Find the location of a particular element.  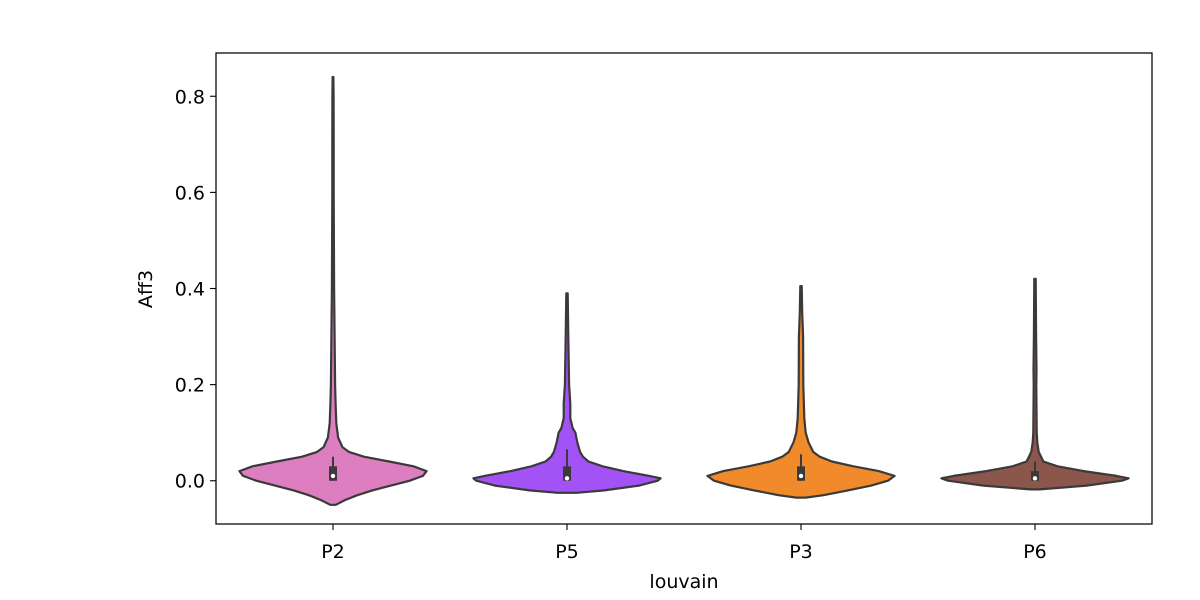

violin-p3 is located at coordinates (801, 392).